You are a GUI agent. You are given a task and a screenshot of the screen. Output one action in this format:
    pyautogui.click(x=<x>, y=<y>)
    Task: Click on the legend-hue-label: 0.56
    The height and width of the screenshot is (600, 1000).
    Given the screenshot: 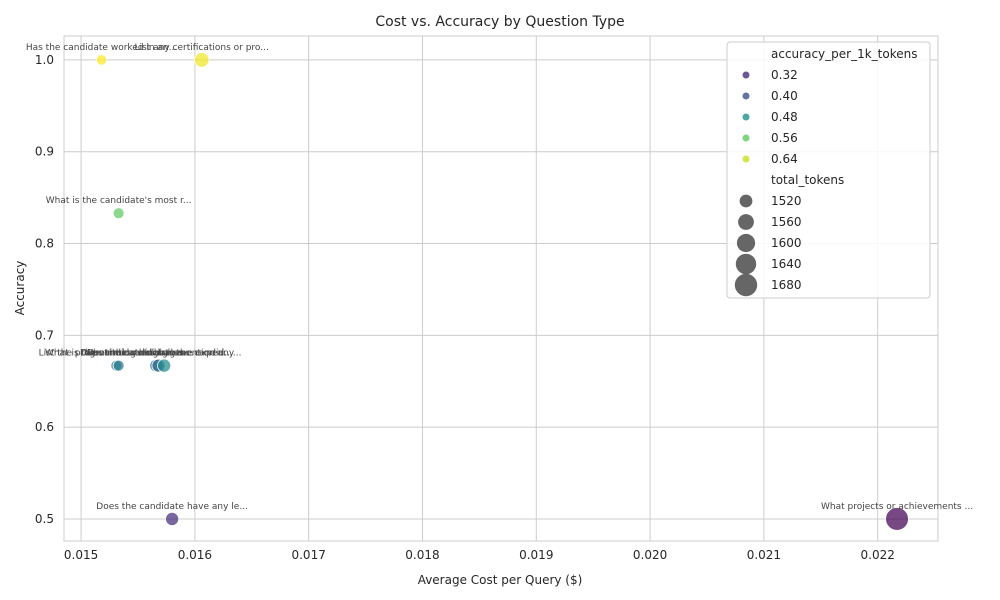 What is the action you would take?
    pyautogui.click(x=784, y=138)
    